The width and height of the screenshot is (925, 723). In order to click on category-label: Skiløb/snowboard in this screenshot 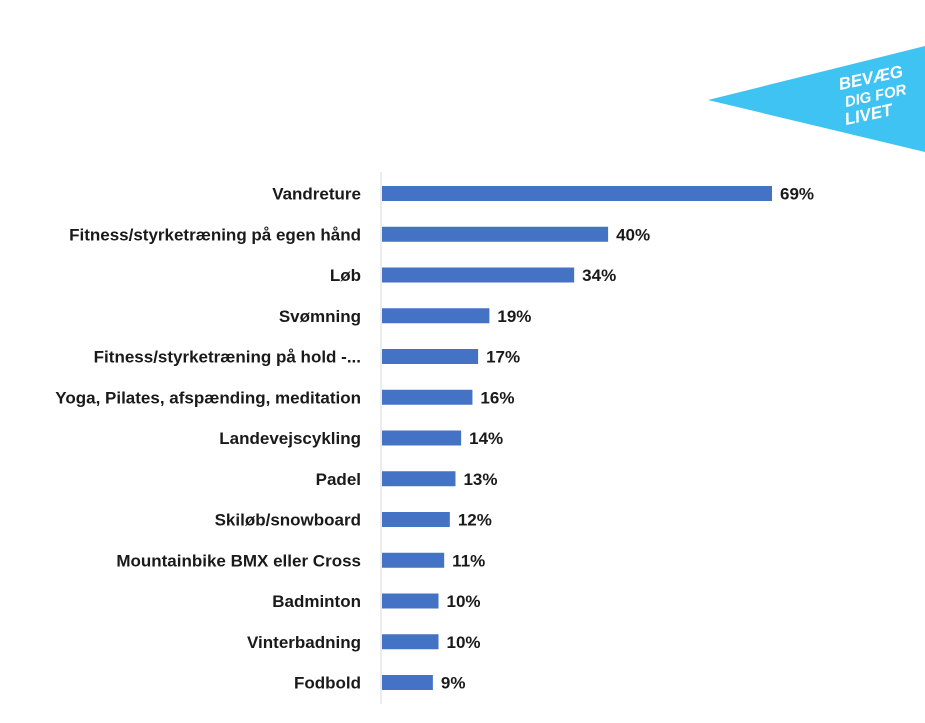, I will do `click(288, 520)`.